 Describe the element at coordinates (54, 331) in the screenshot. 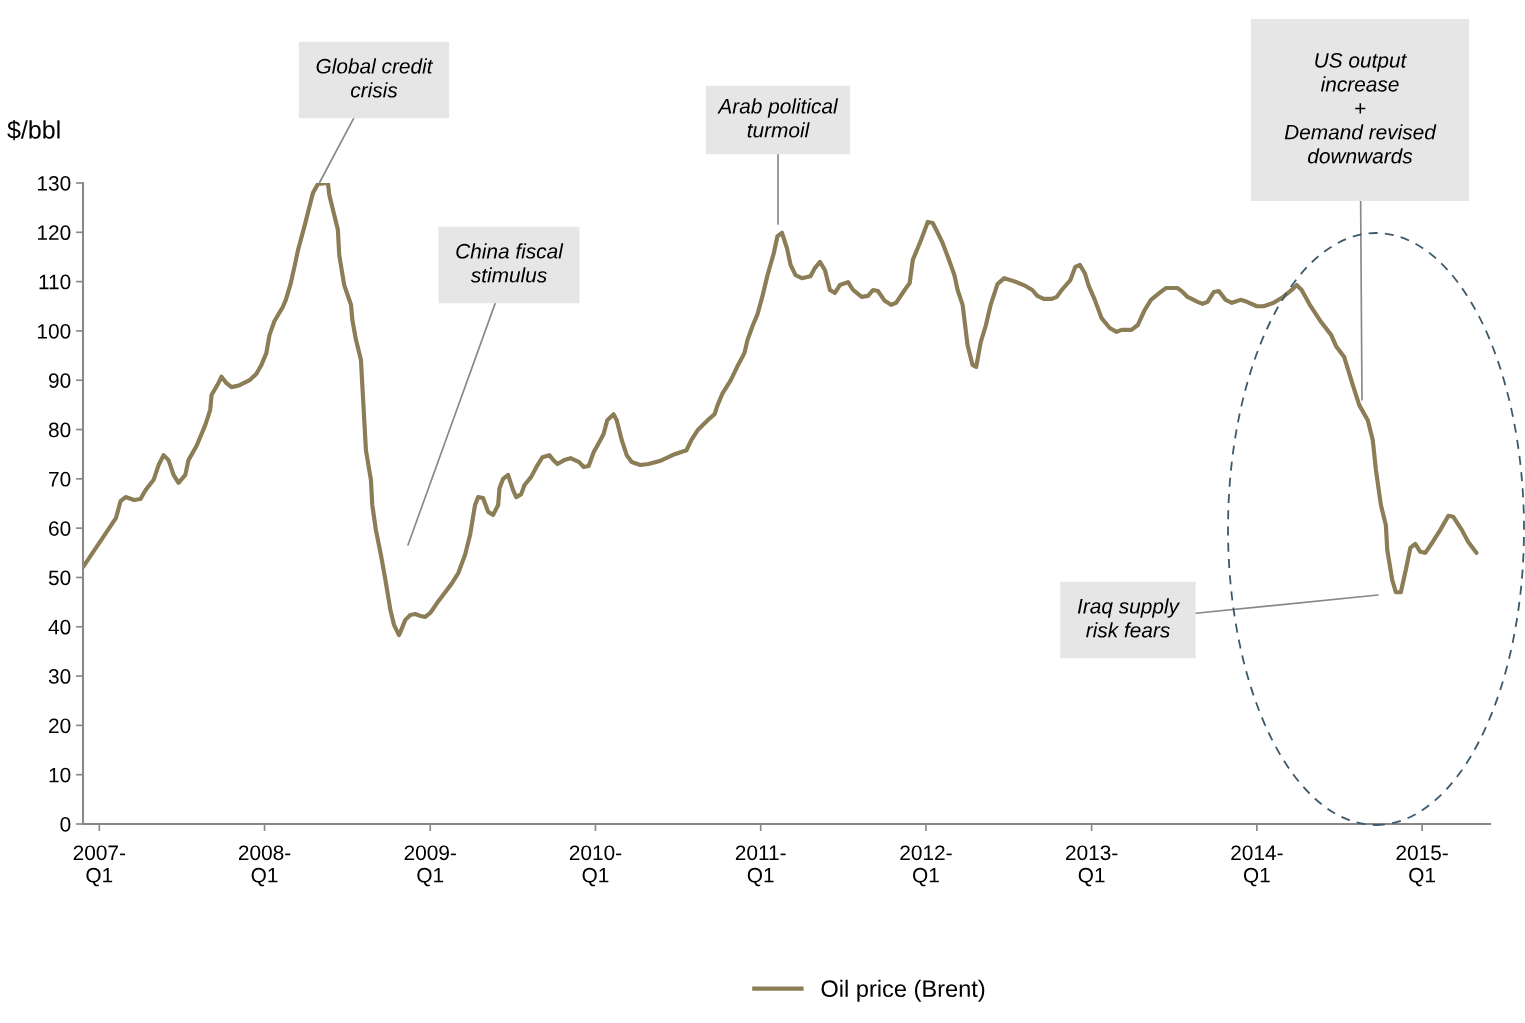

I see `y-tick-label: 100` at that location.